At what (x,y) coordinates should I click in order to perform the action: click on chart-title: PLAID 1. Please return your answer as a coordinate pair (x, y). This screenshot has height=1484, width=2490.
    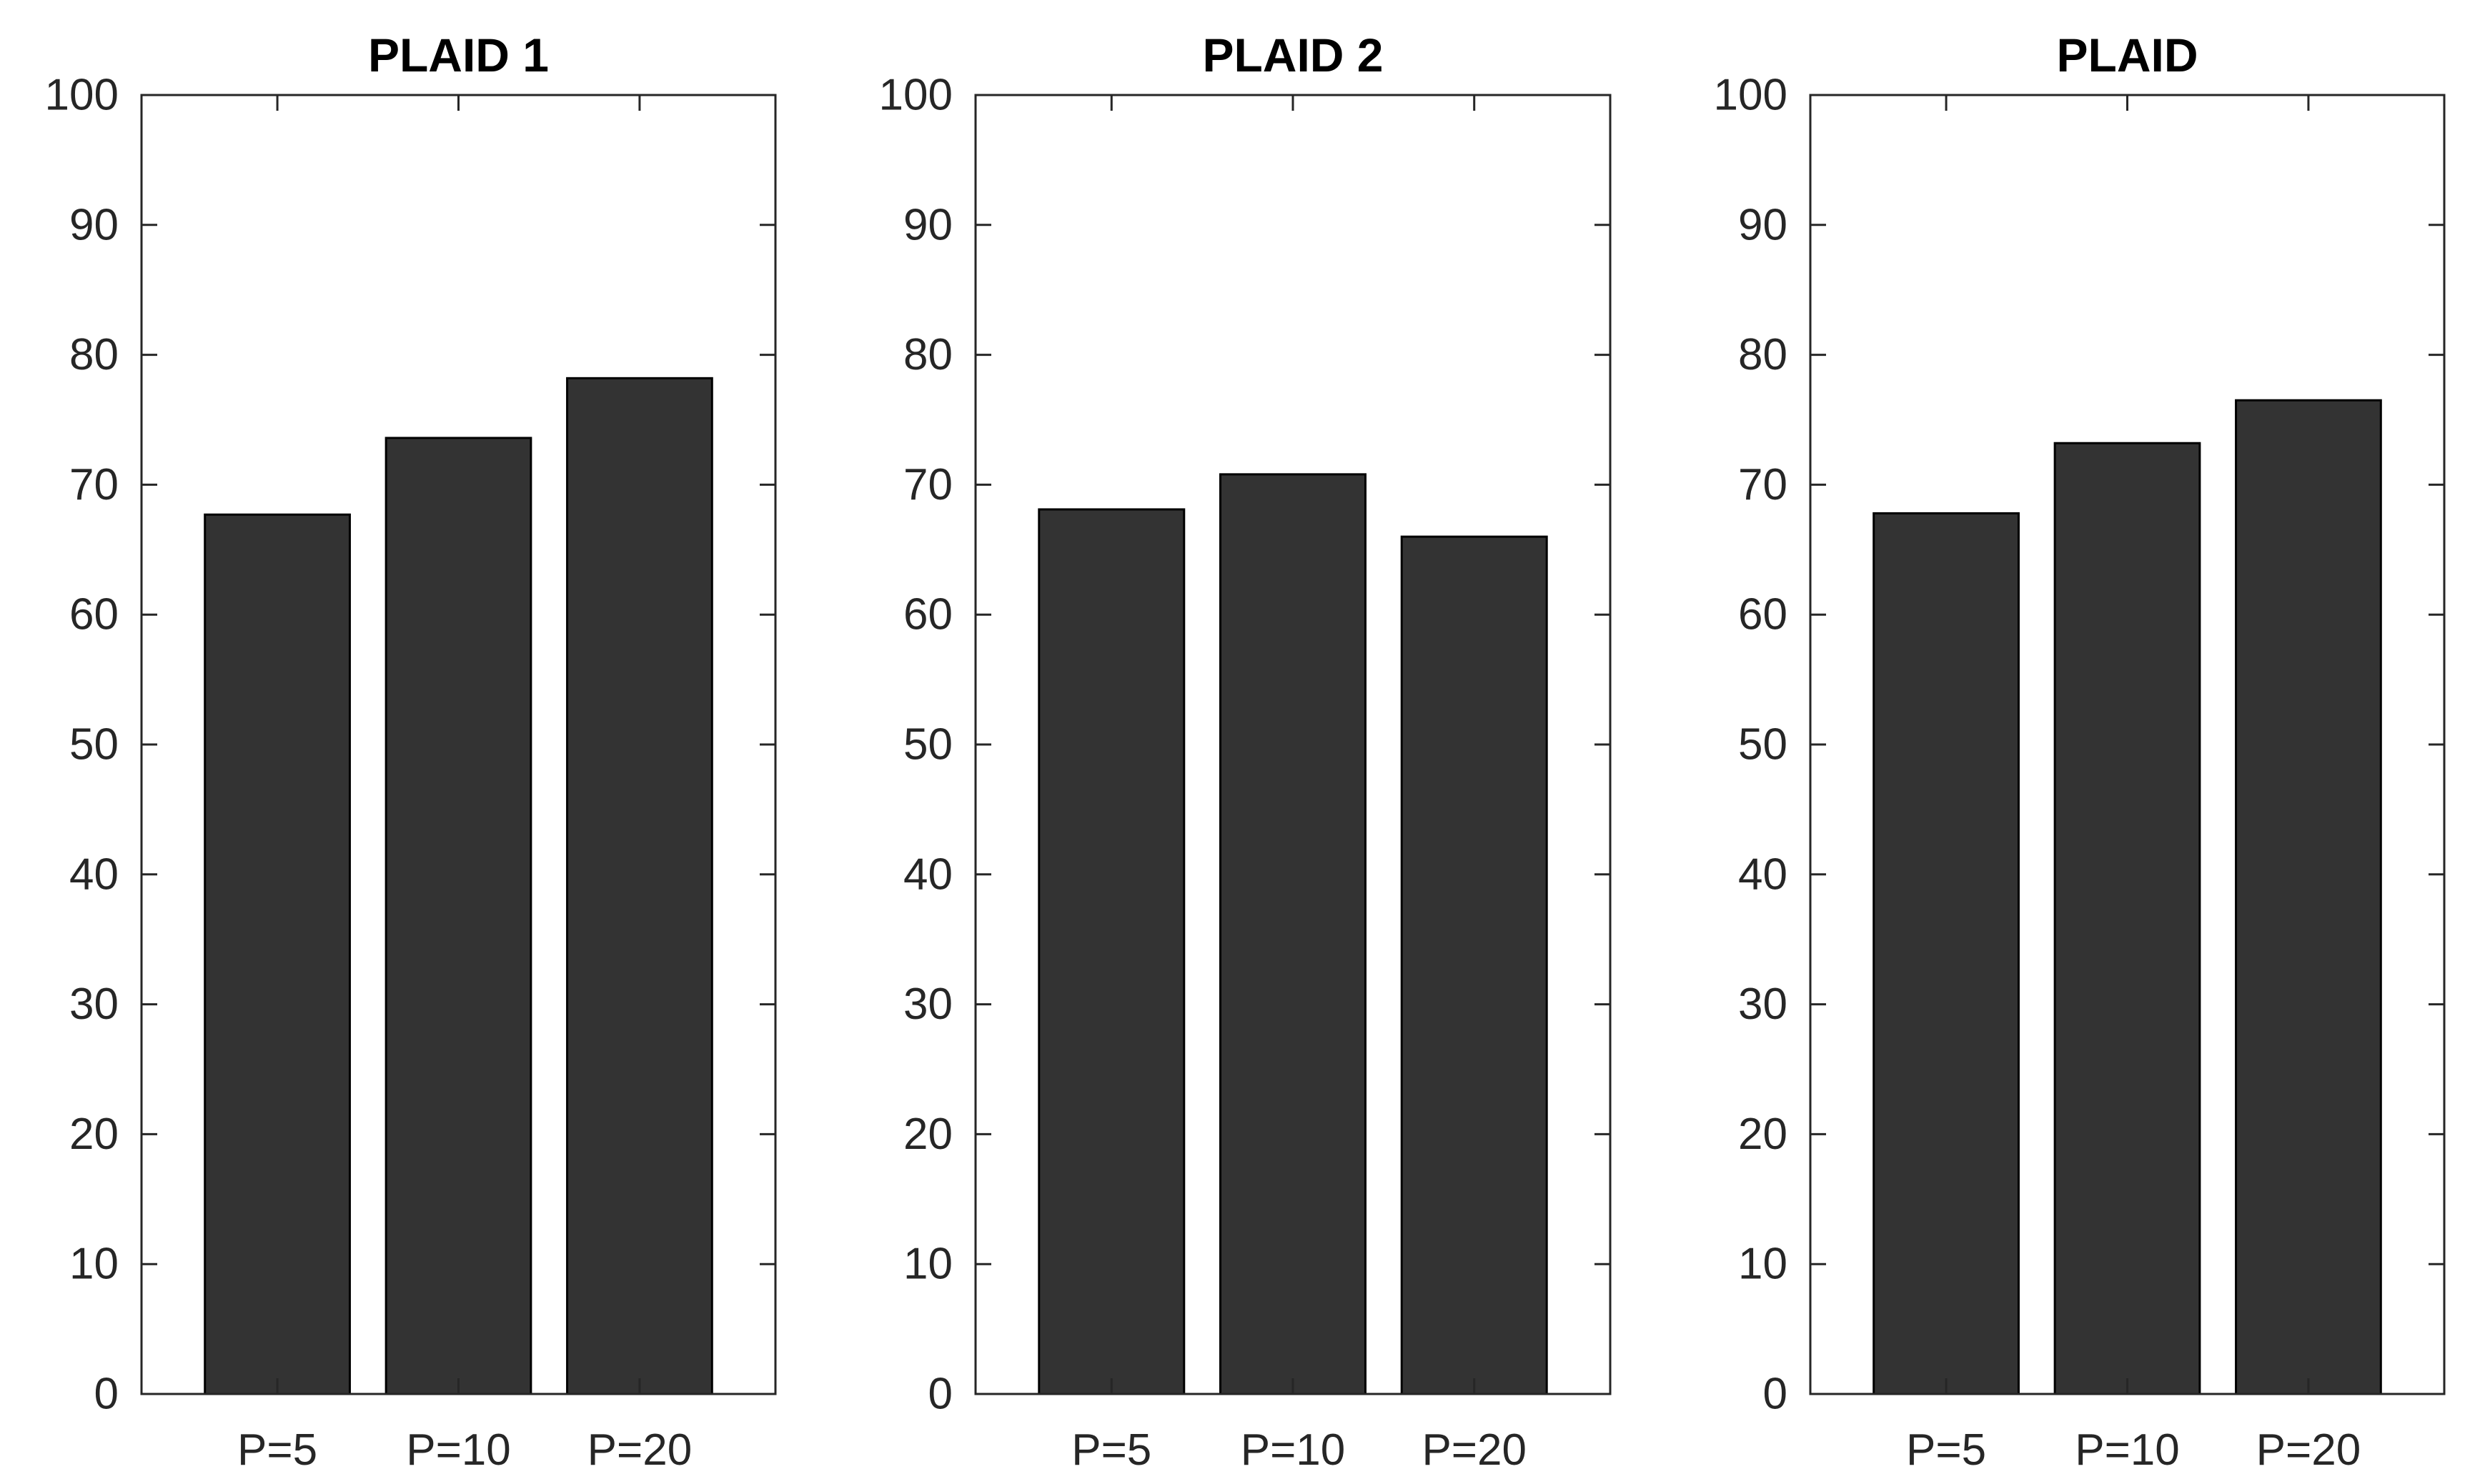
    Looking at the image, I should click on (458, 55).